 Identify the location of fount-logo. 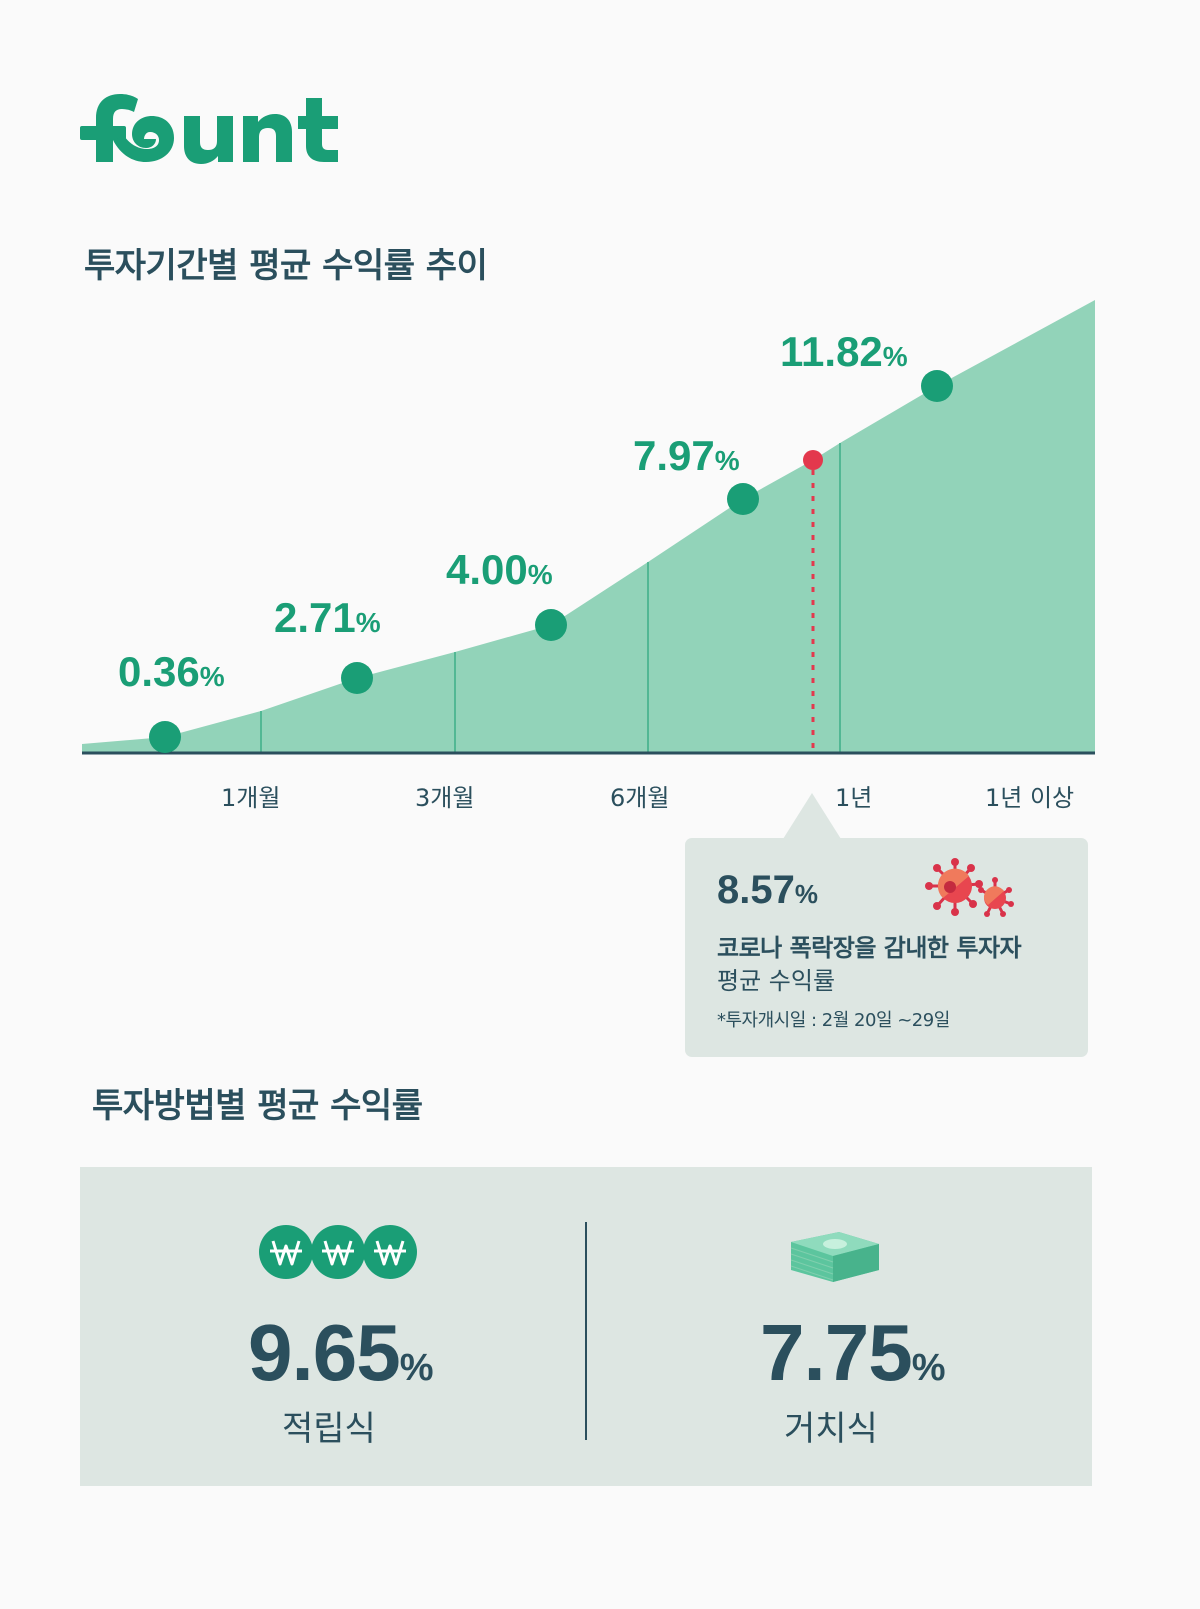
(209, 129).